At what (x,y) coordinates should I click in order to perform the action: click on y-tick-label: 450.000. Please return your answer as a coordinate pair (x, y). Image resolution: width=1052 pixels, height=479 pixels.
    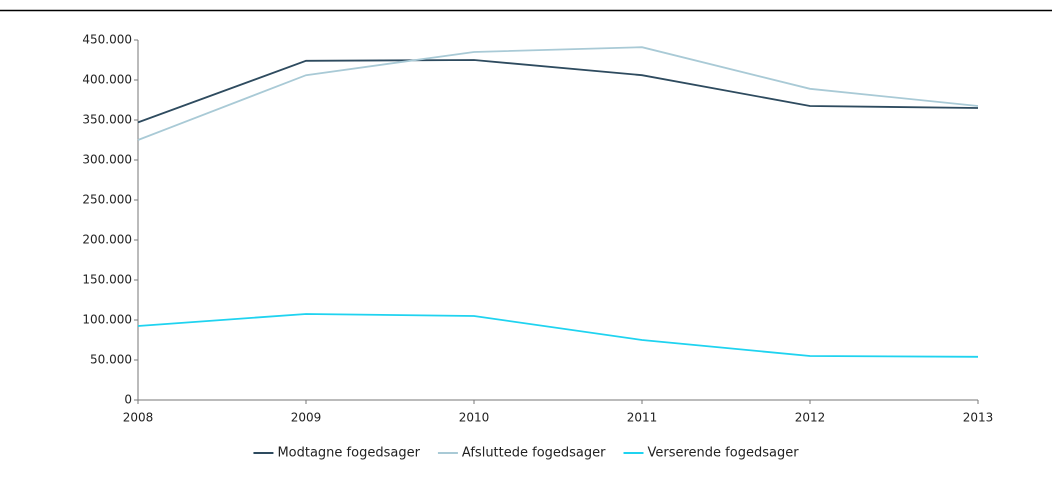
    Looking at the image, I should click on (107, 40).